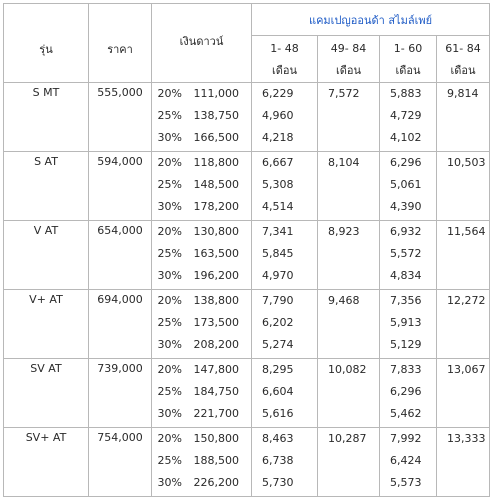 The image size is (493, 497). What do you see at coordinates (406, 344) in the screenshot?
I see `p3-value: 5,129` at bounding box center [406, 344].